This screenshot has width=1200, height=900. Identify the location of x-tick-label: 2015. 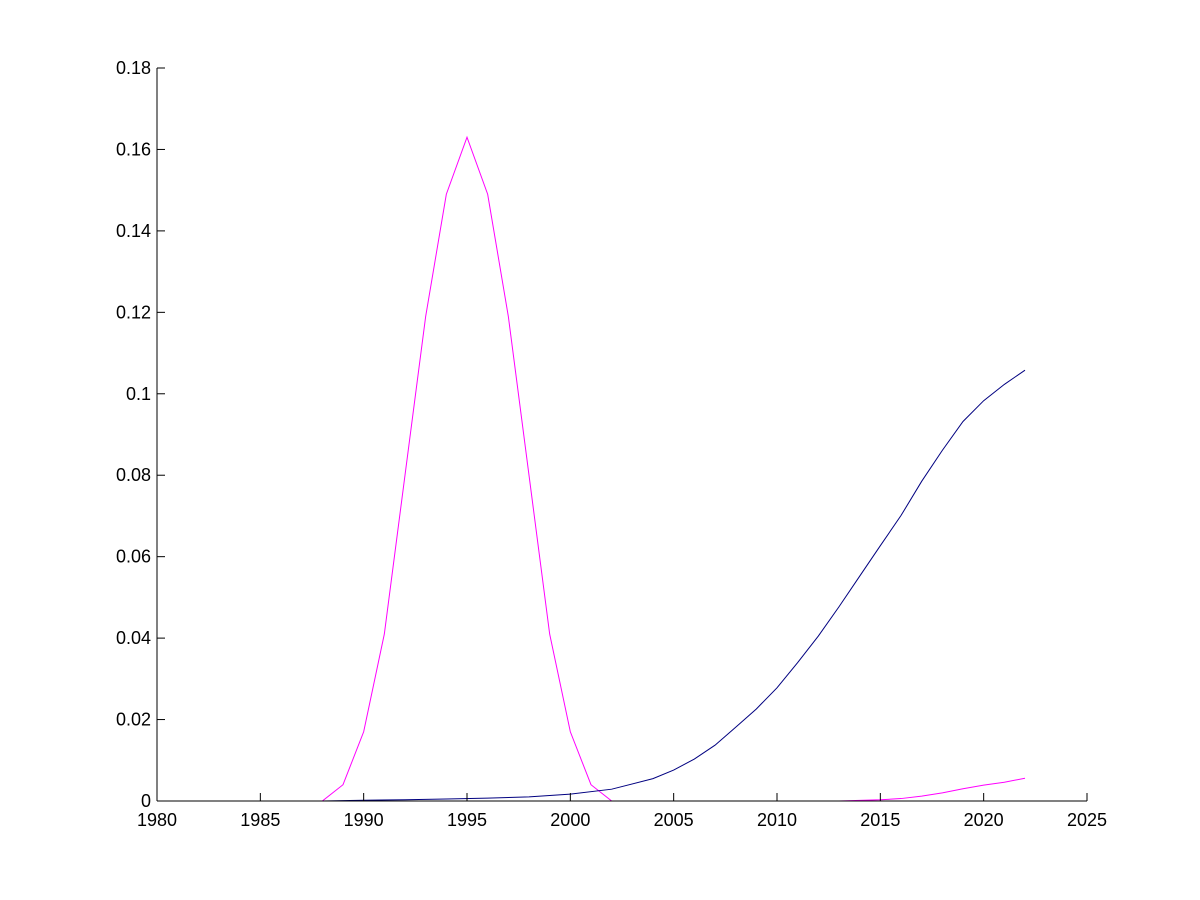
(880, 820).